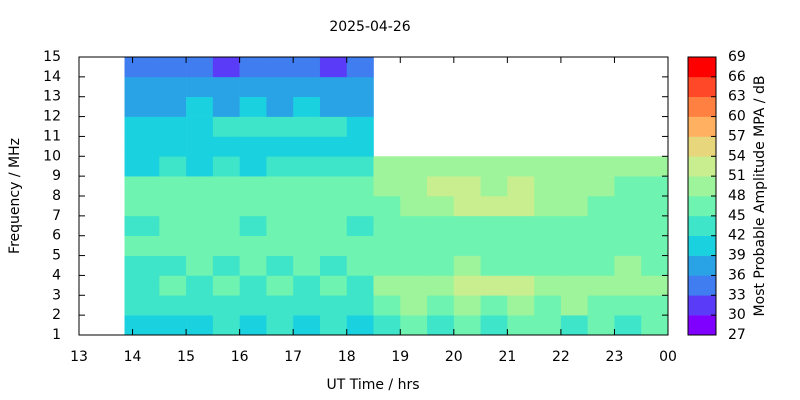 This screenshot has width=800, height=400. What do you see at coordinates (668, 357) in the screenshot?
I see `x-tick-label: 00` at bounding box center [668, 357].